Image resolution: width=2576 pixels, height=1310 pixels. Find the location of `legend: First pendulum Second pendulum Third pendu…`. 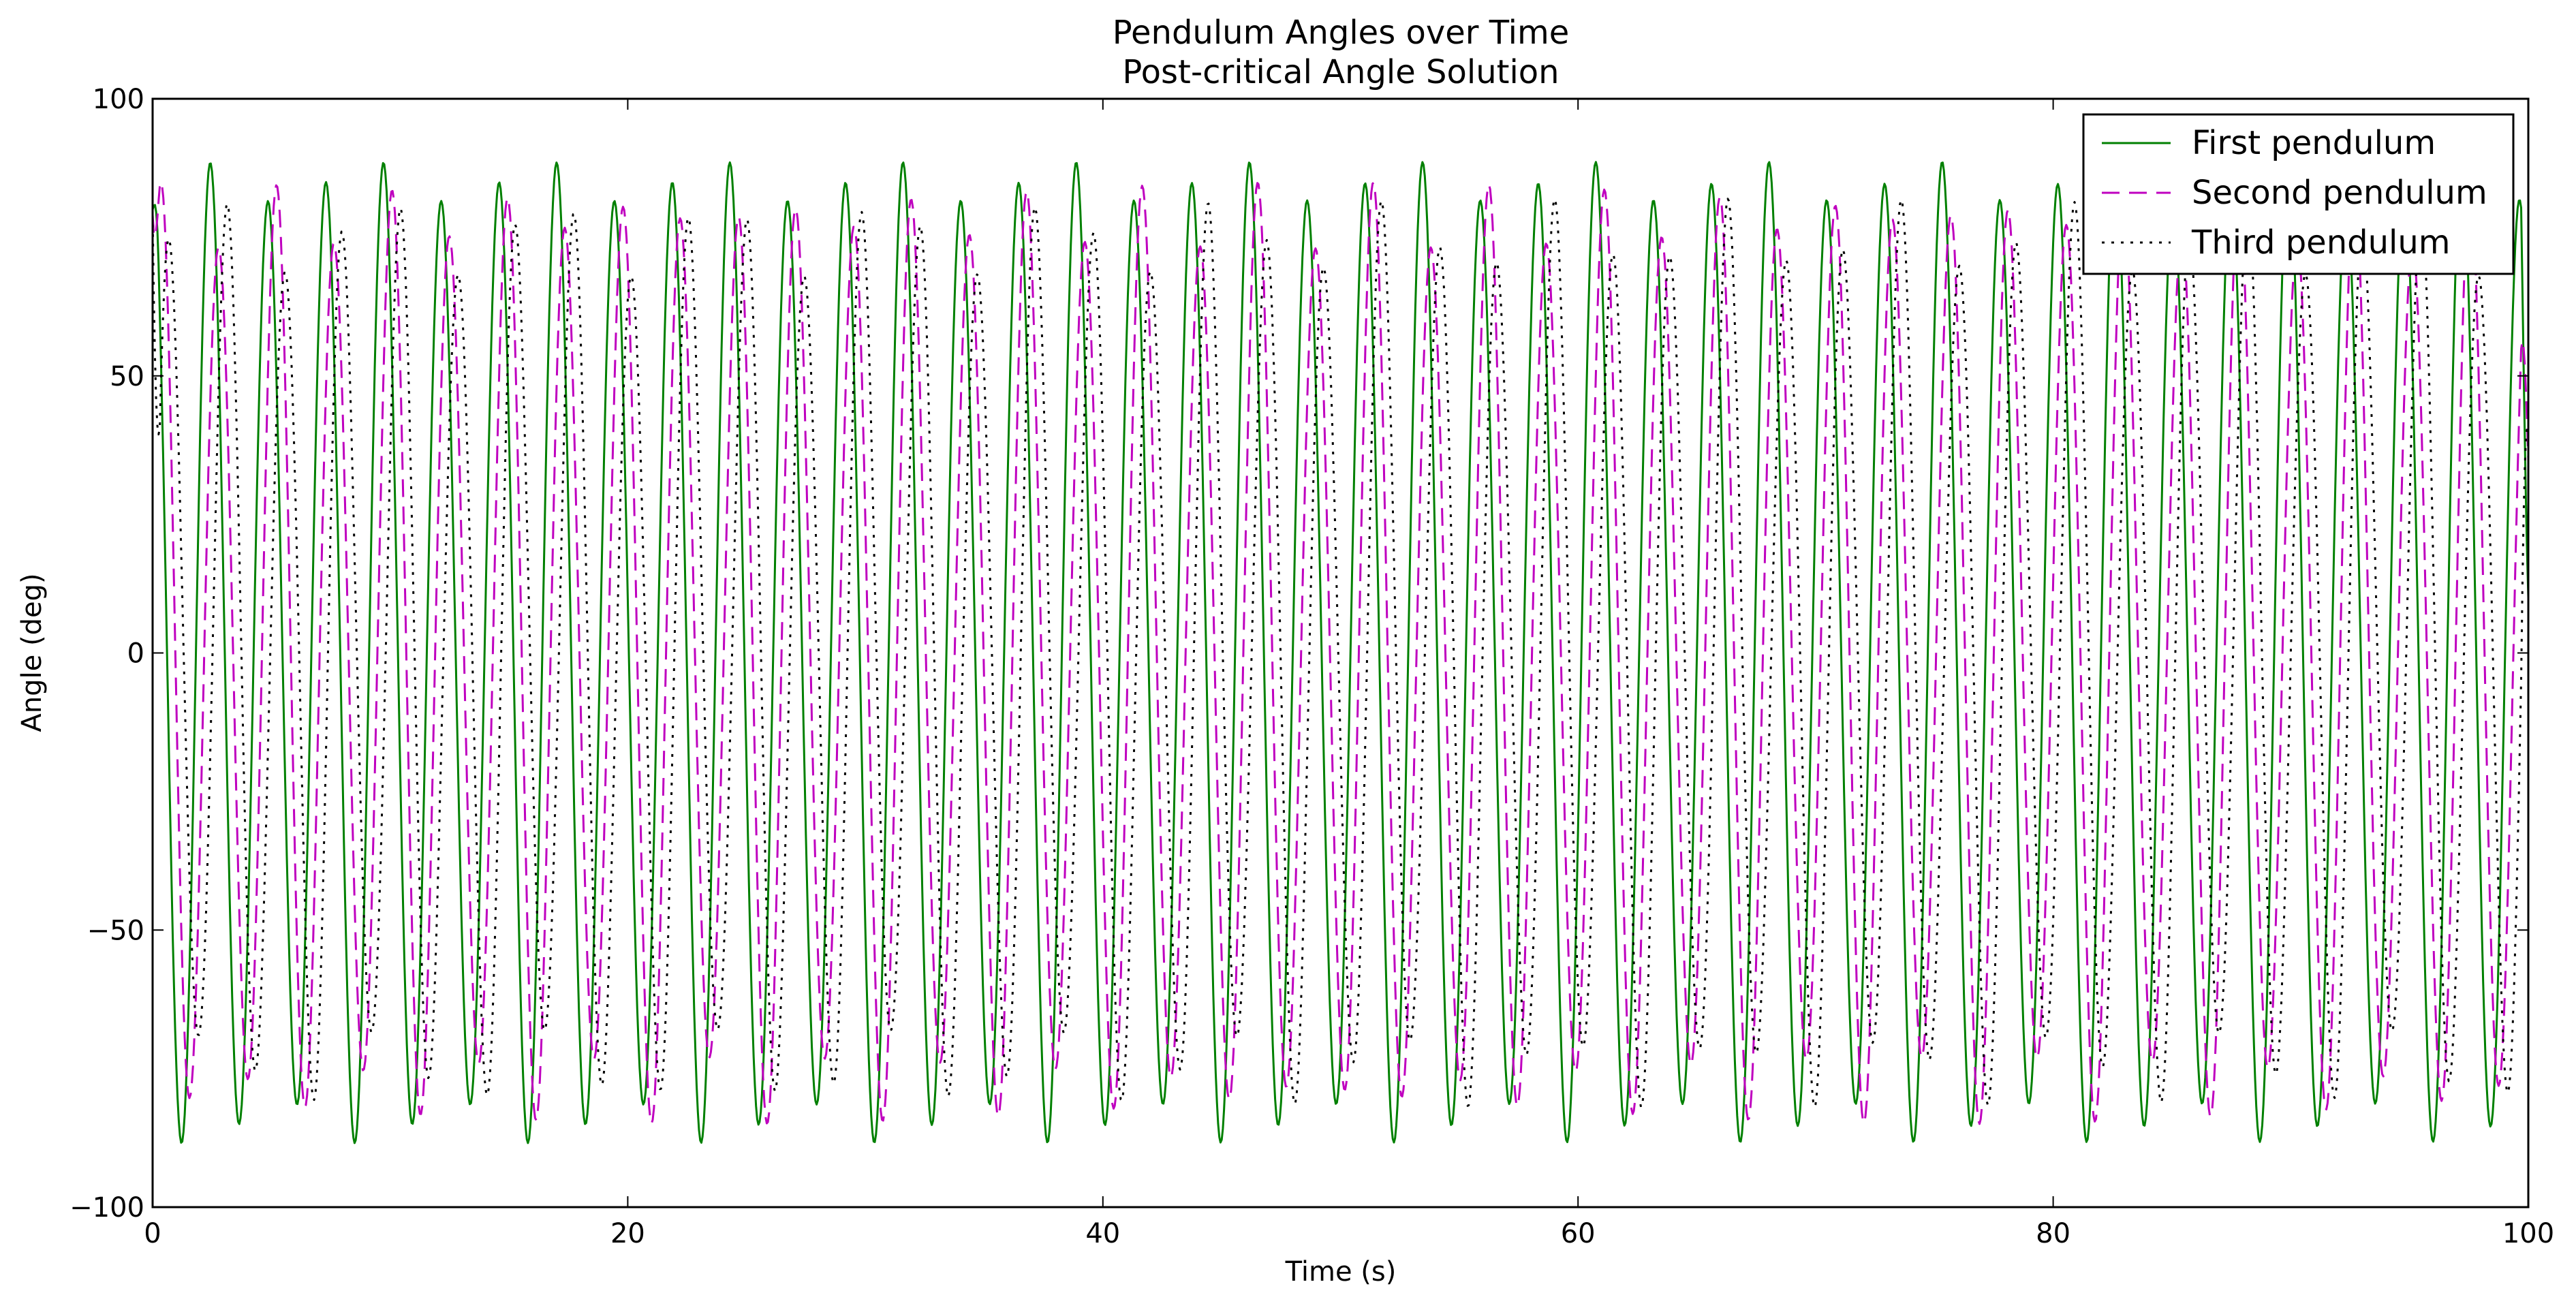

legend: First pendulum Second pendulum Third pendu… is located at coordinates (2298, 194).